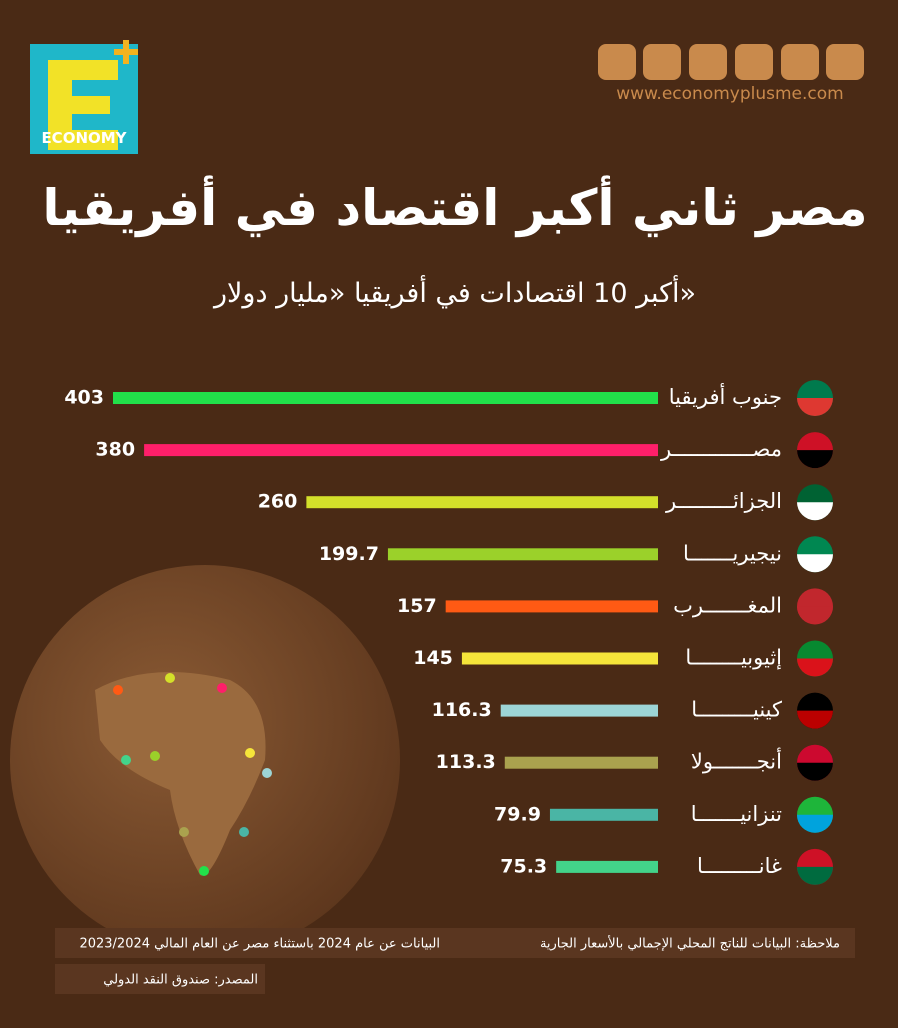  I want to click on logo: ECONOMY, so click(84, 97).